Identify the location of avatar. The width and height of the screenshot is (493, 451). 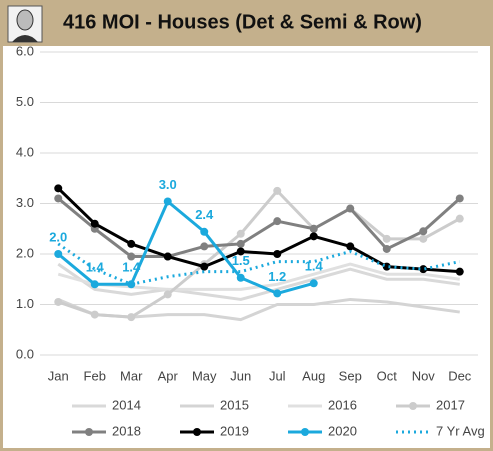
(25, 24).